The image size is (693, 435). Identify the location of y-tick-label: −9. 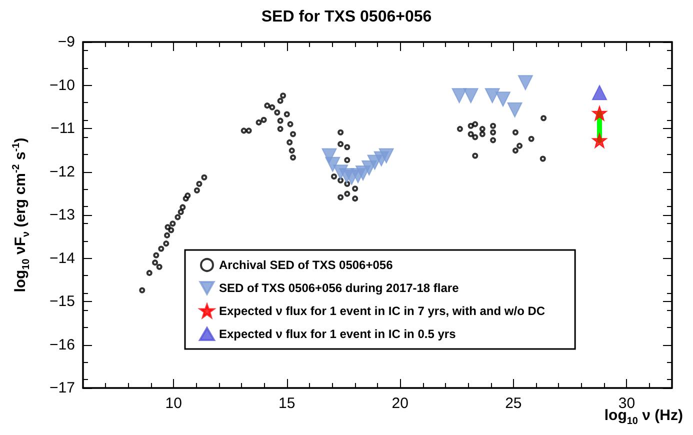
(66, 42).